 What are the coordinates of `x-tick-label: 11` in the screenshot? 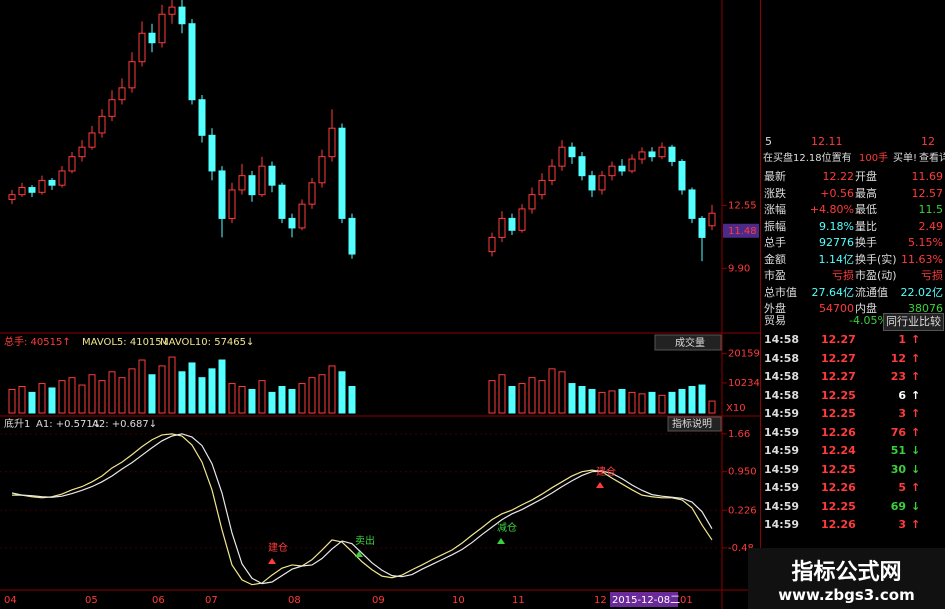 It's located at (518, 600).